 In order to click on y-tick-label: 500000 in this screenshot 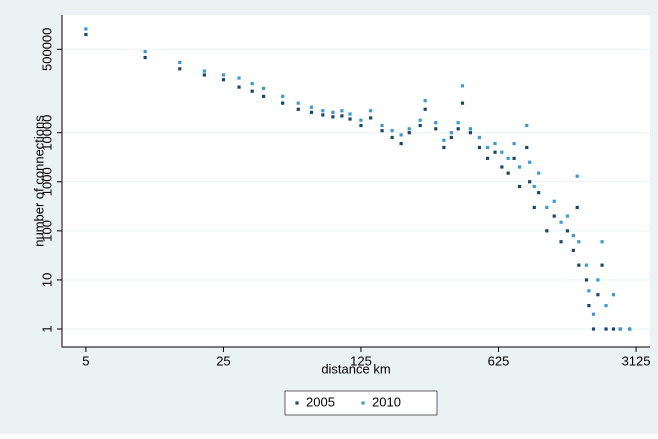, I will do `click(46, 49)`.